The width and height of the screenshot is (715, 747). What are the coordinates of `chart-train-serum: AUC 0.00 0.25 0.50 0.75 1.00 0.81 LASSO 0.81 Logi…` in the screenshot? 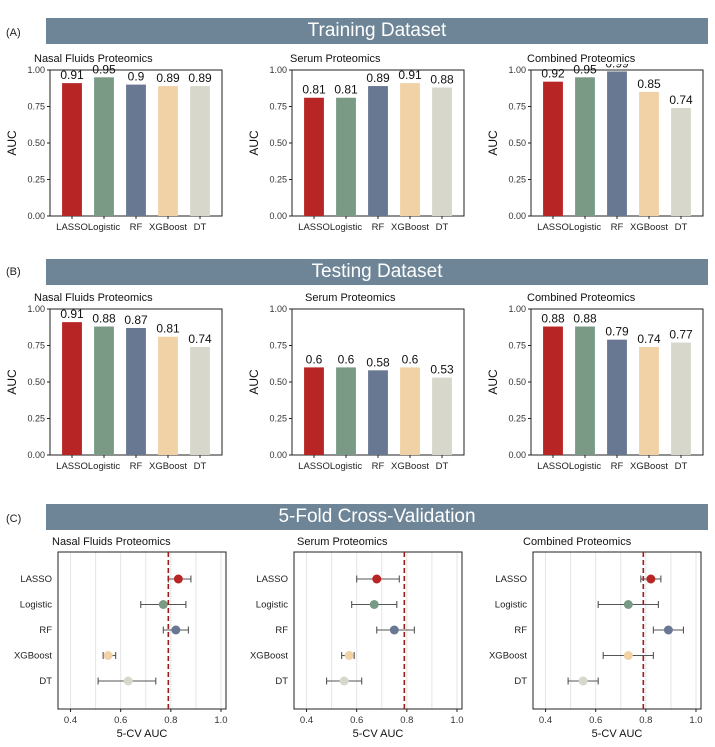 It's located at (356, 149).